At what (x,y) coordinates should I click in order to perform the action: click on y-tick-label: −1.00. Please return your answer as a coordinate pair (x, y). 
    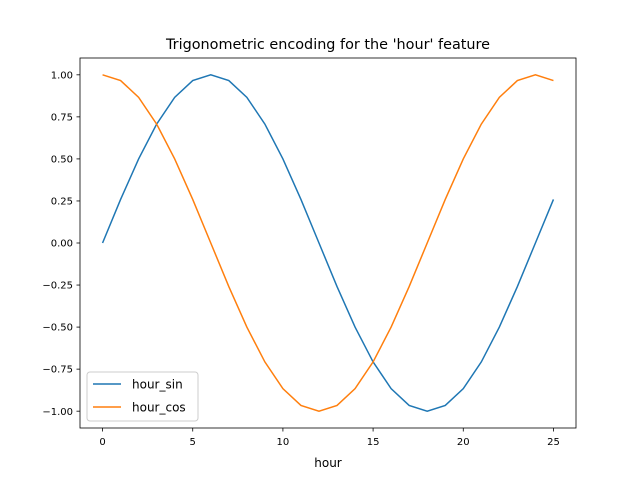
    Looking at the image, I should click on (57, 412).